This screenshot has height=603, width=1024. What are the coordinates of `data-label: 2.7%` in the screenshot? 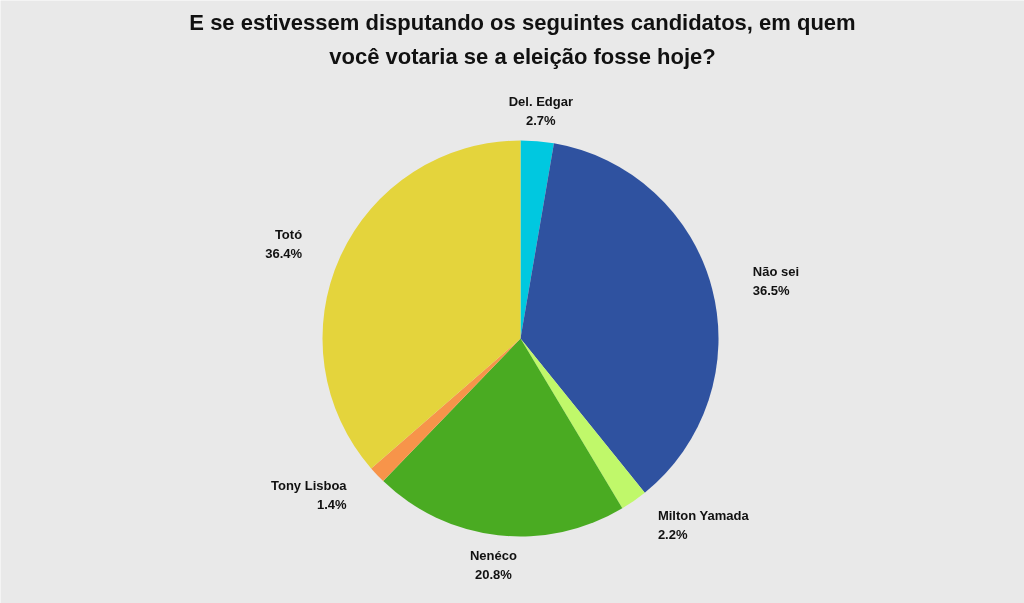 It's located at (541, 120).